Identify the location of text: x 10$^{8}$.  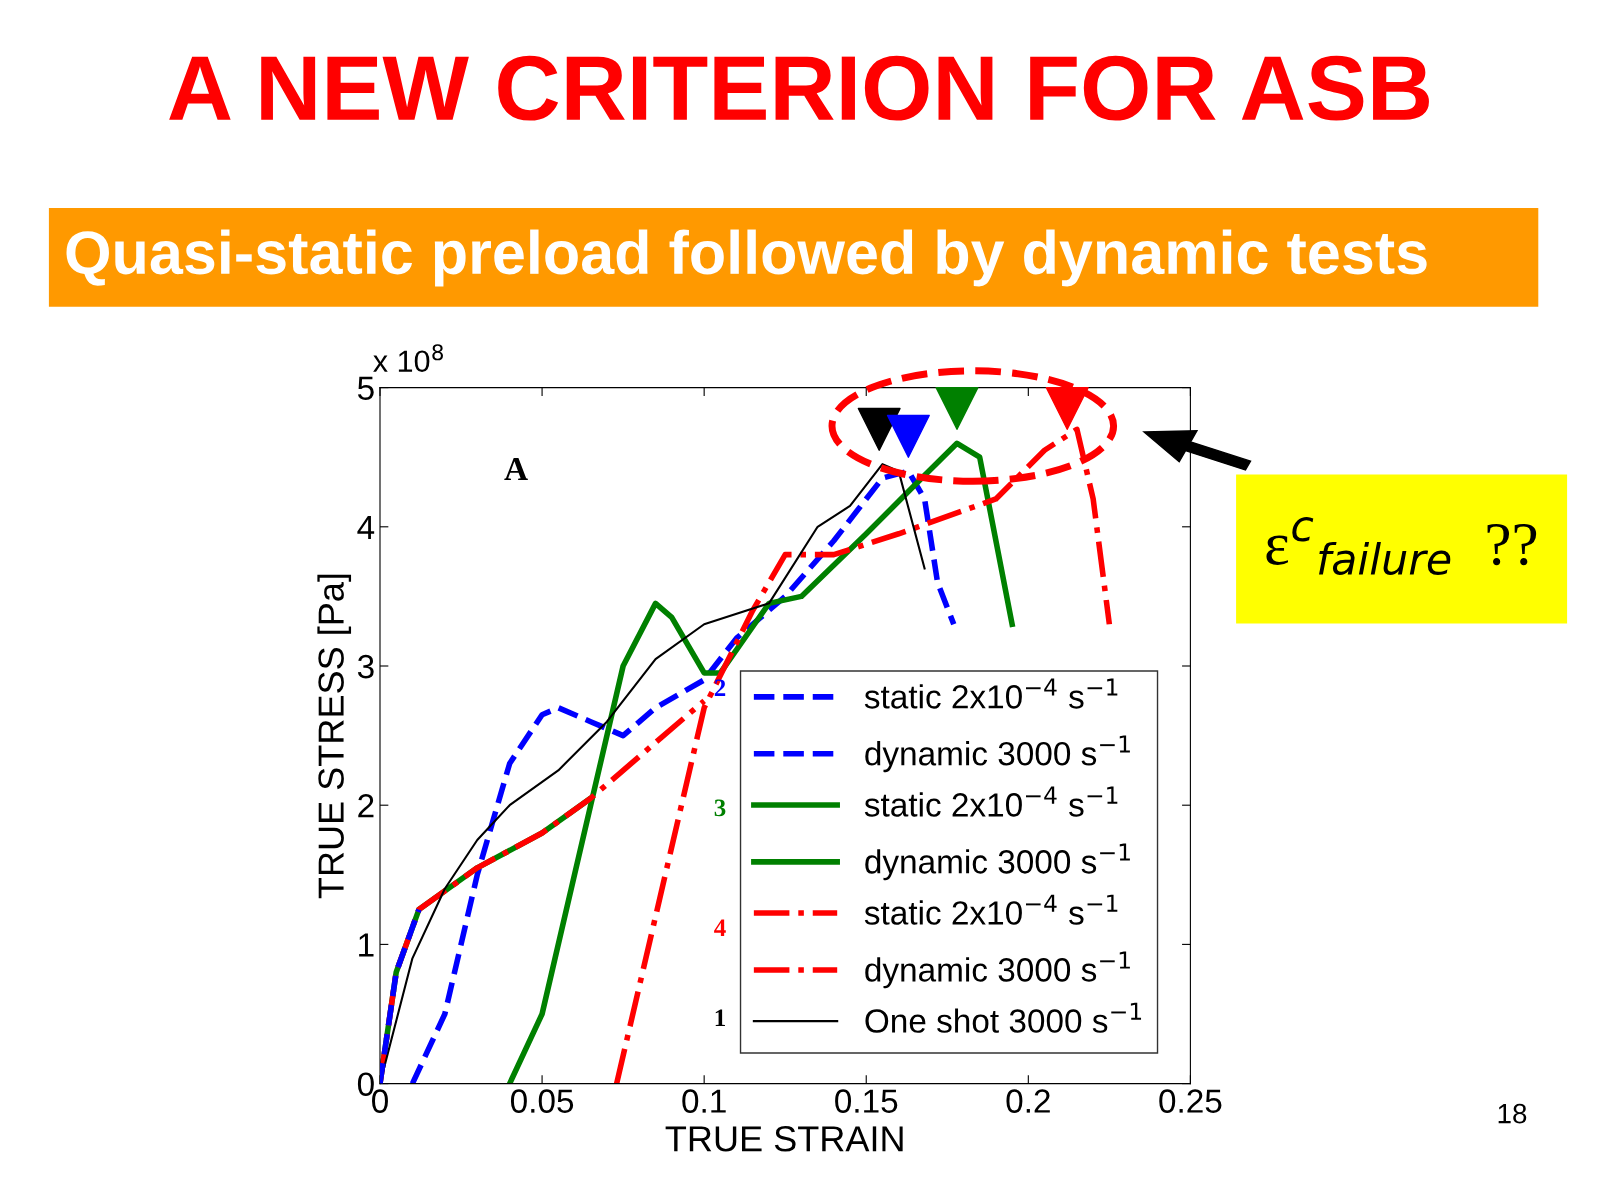
(408, 358).